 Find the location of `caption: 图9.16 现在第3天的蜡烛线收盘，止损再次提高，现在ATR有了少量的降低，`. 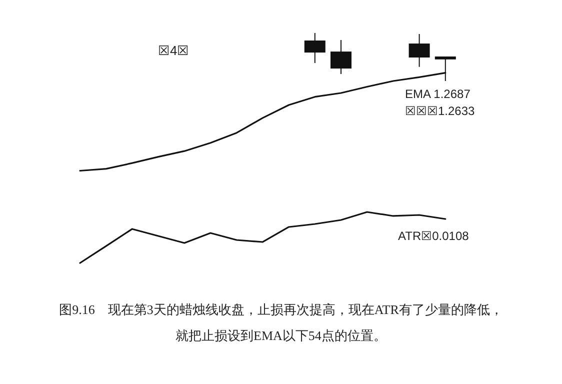

caption: 图9.16 现在第3天的蜡烛线收盘，止损再次提高，现在ATR有了少量的降低， is located at coordinates (281, 309).